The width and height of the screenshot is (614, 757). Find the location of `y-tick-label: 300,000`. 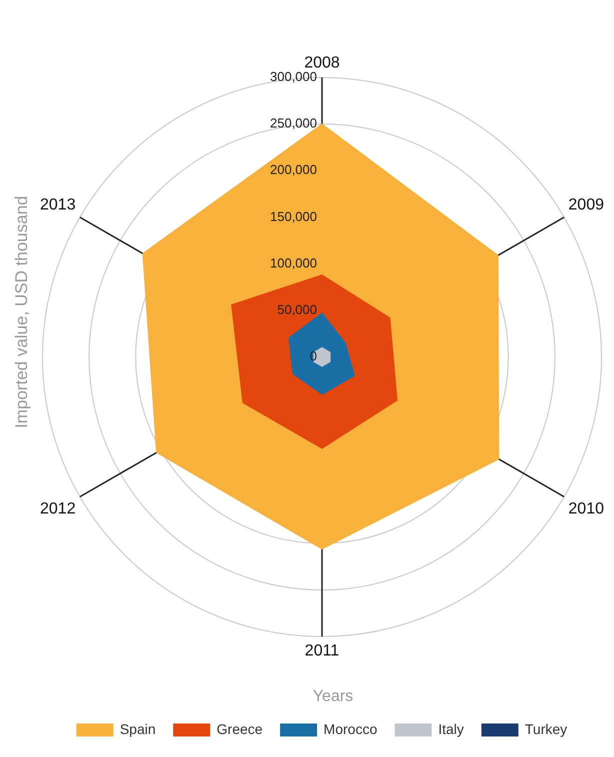

y-tick-label: 300,000 is located at coordinates (293, 76).